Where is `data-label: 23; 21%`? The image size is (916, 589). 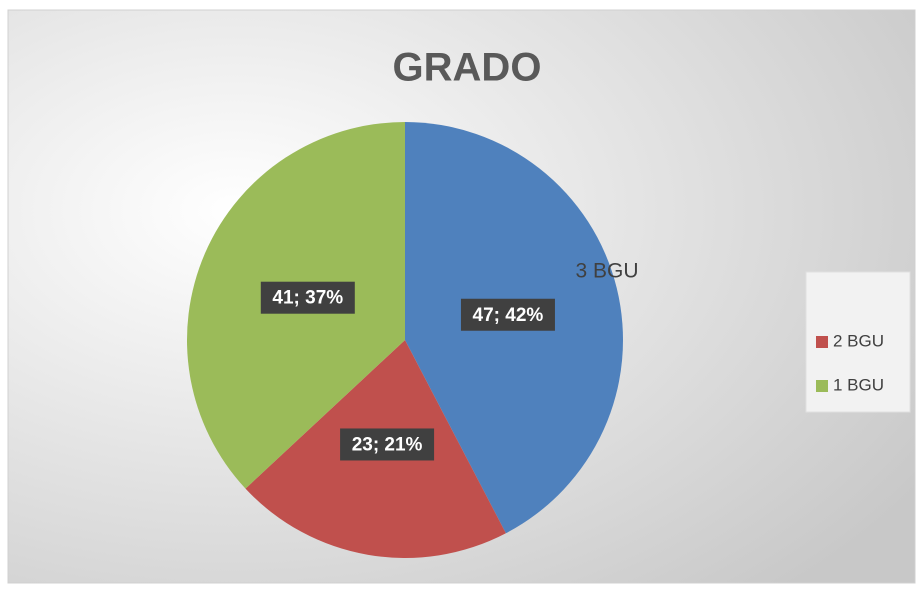
data-label: 23; 21% is located at coordinates (387, 444).